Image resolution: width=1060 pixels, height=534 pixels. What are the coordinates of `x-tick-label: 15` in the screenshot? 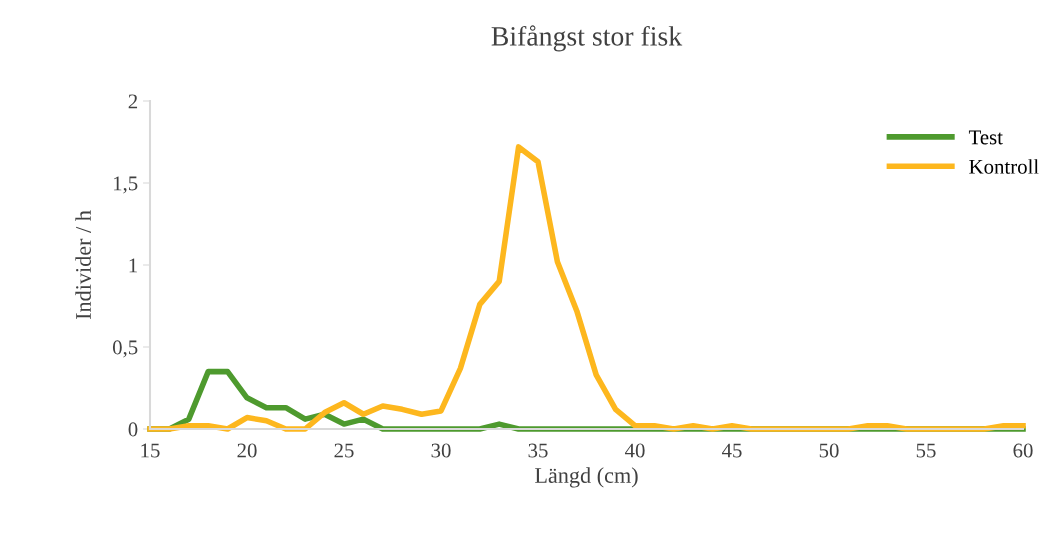 It's located at (150, 450).